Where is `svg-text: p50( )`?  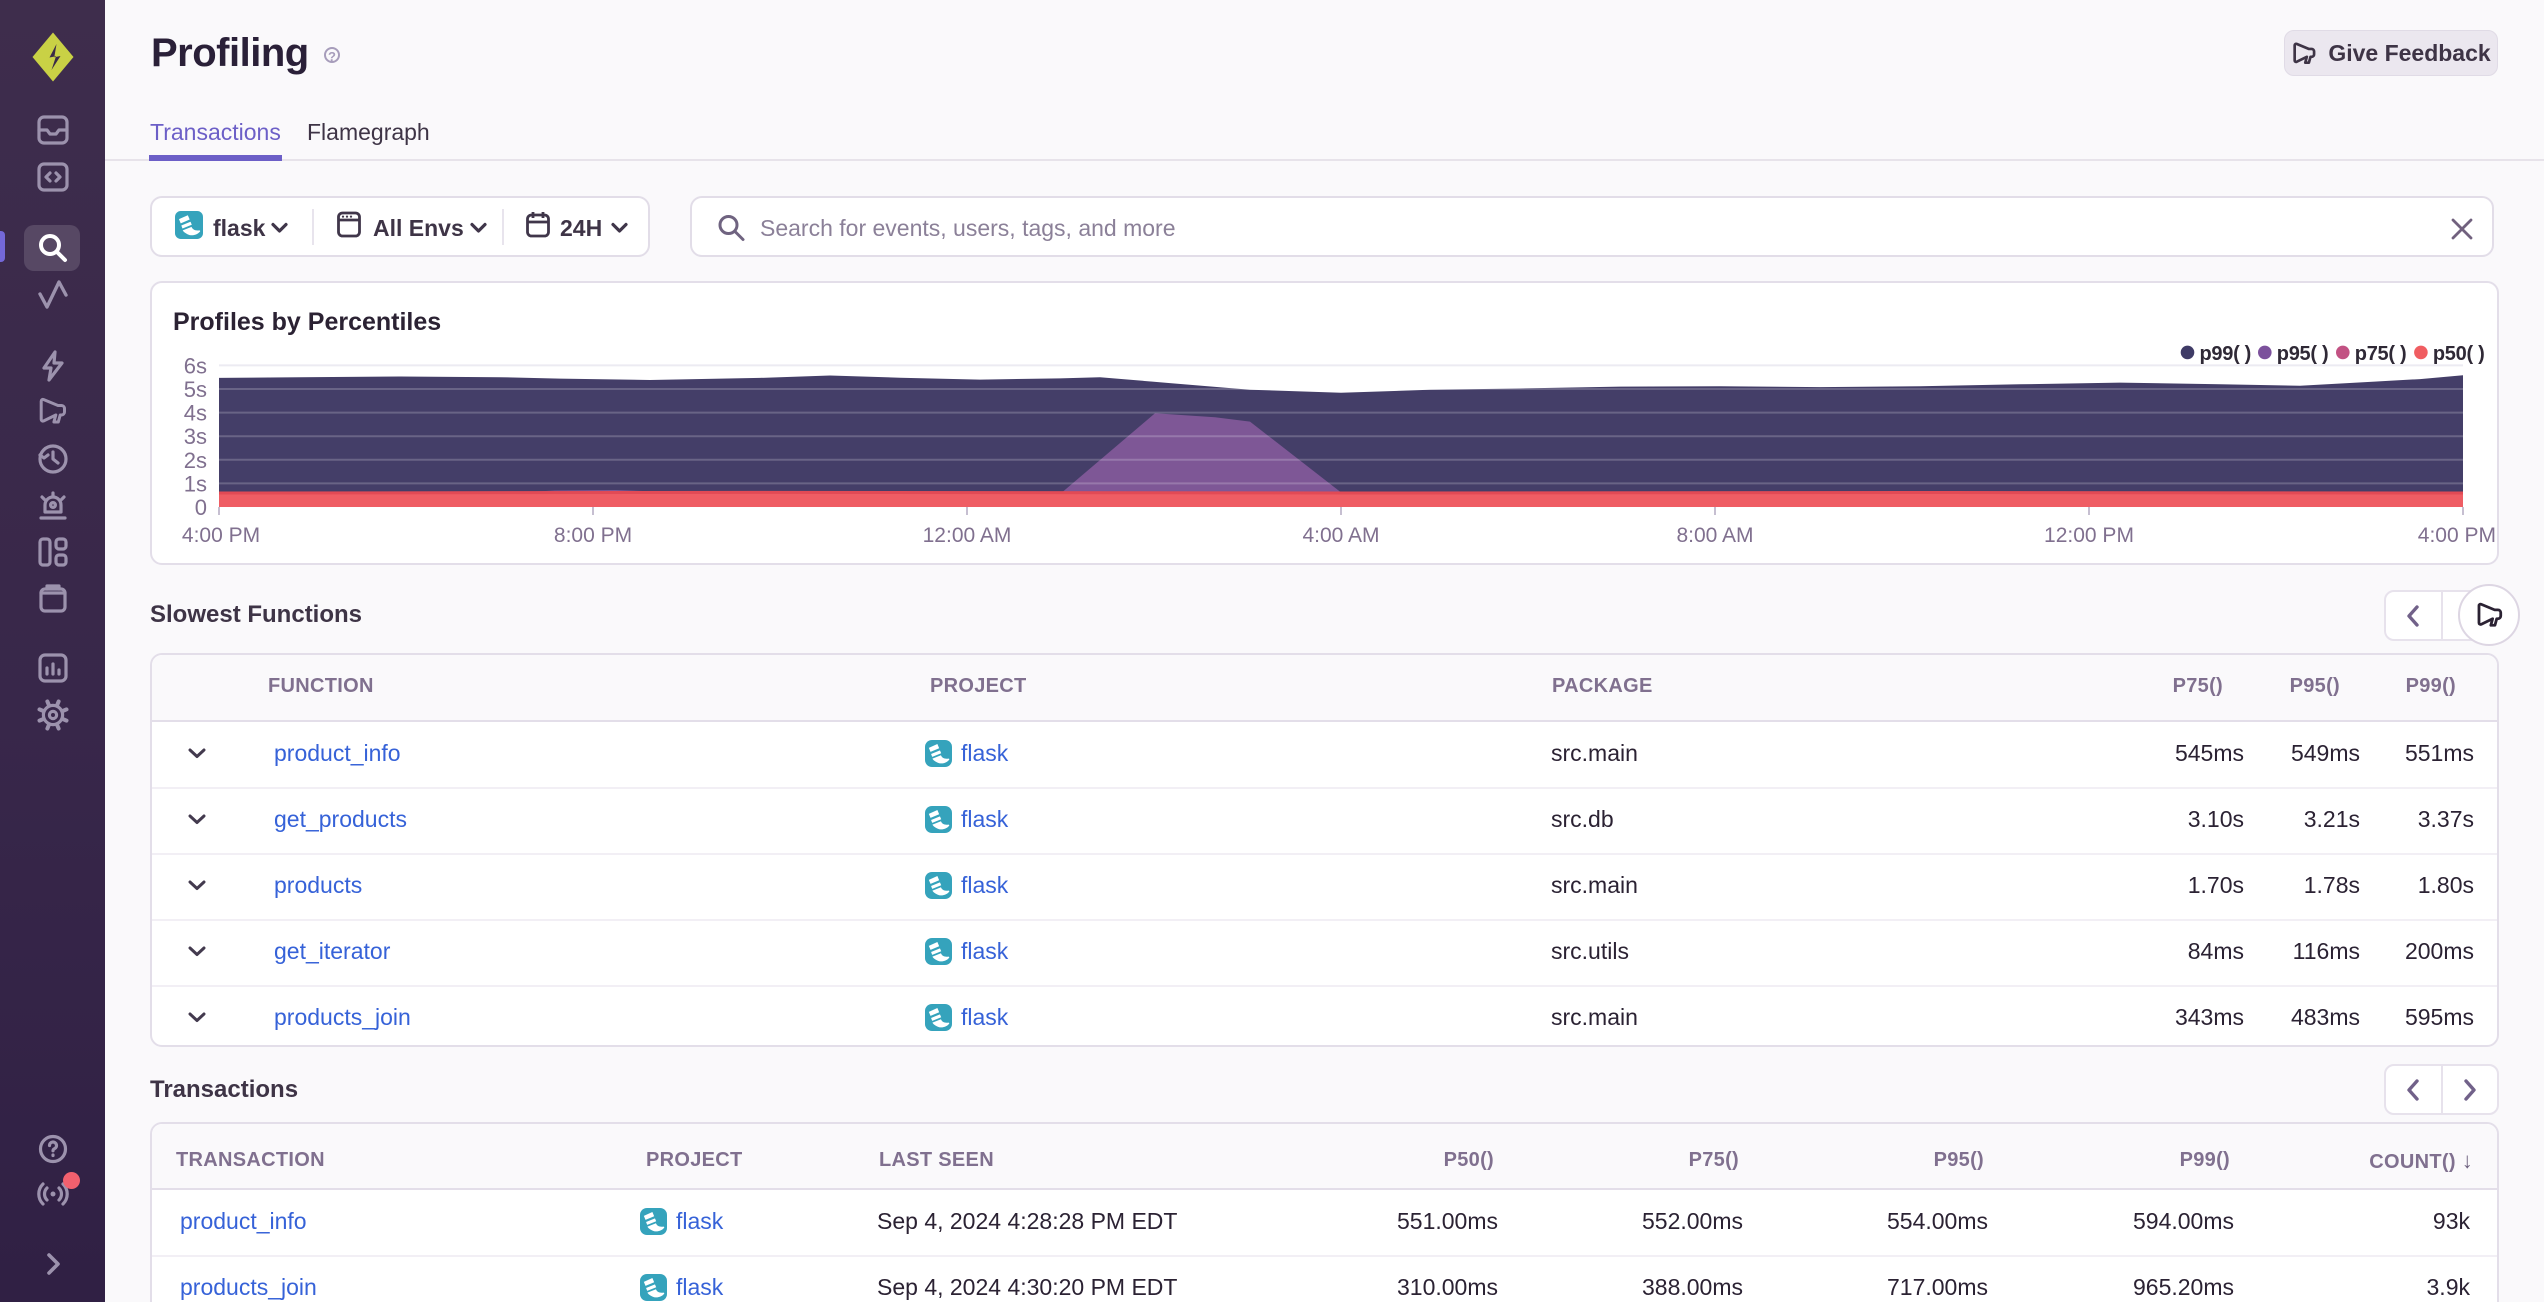 svg-text: p50( ) is located at coordinates (2459, 354).